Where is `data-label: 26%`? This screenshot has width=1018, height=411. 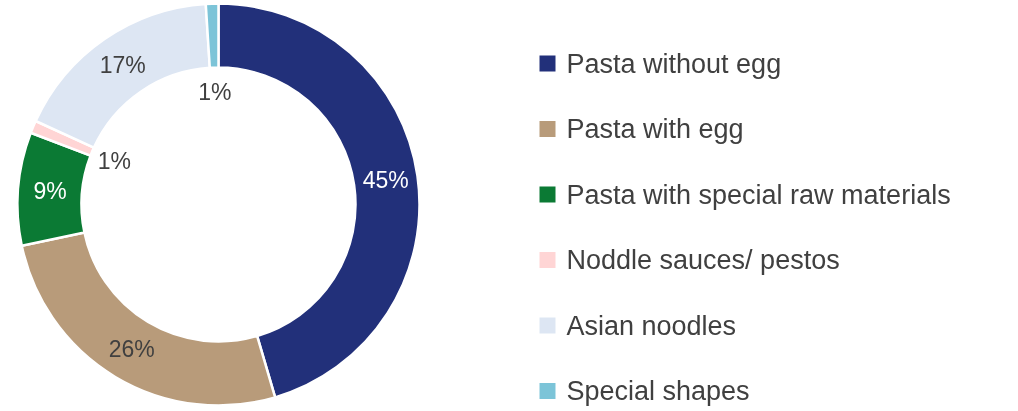 data-label: 26% is located at coordinates (131, 349).